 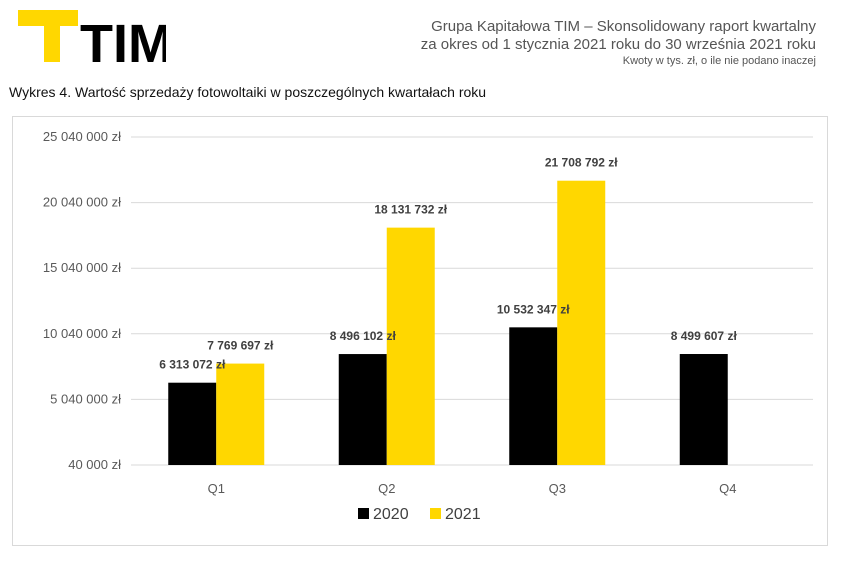 What do you see at coordinates (581, 322) in the screenshot?
I see `bar-2021-q3` at bounding box center [581, 322].